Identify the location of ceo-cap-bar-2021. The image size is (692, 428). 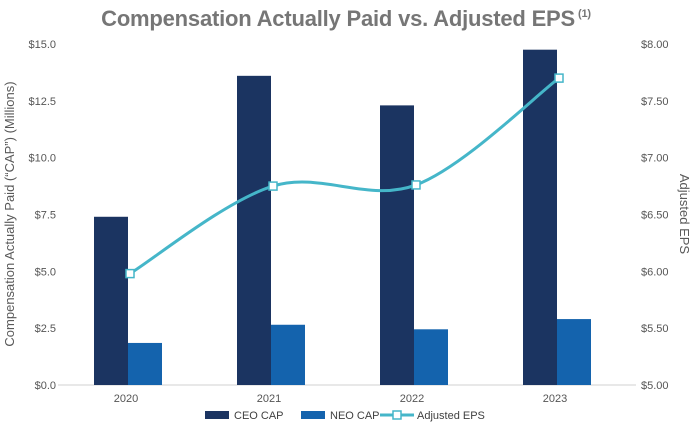
(254, 230).